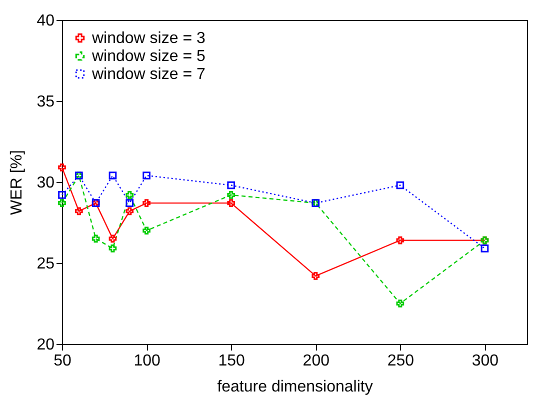 The image size is (544, 401). What do you see at coordinates (316, 361) in the screenshot?
I see `x-tick-label: 200` at bounding box center [316, 361].